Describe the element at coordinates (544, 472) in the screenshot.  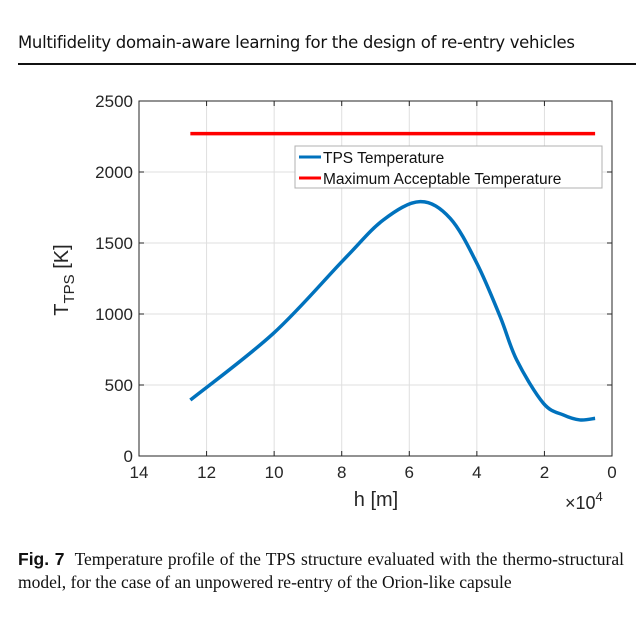
I see `x-tick-label: 2` at that location.